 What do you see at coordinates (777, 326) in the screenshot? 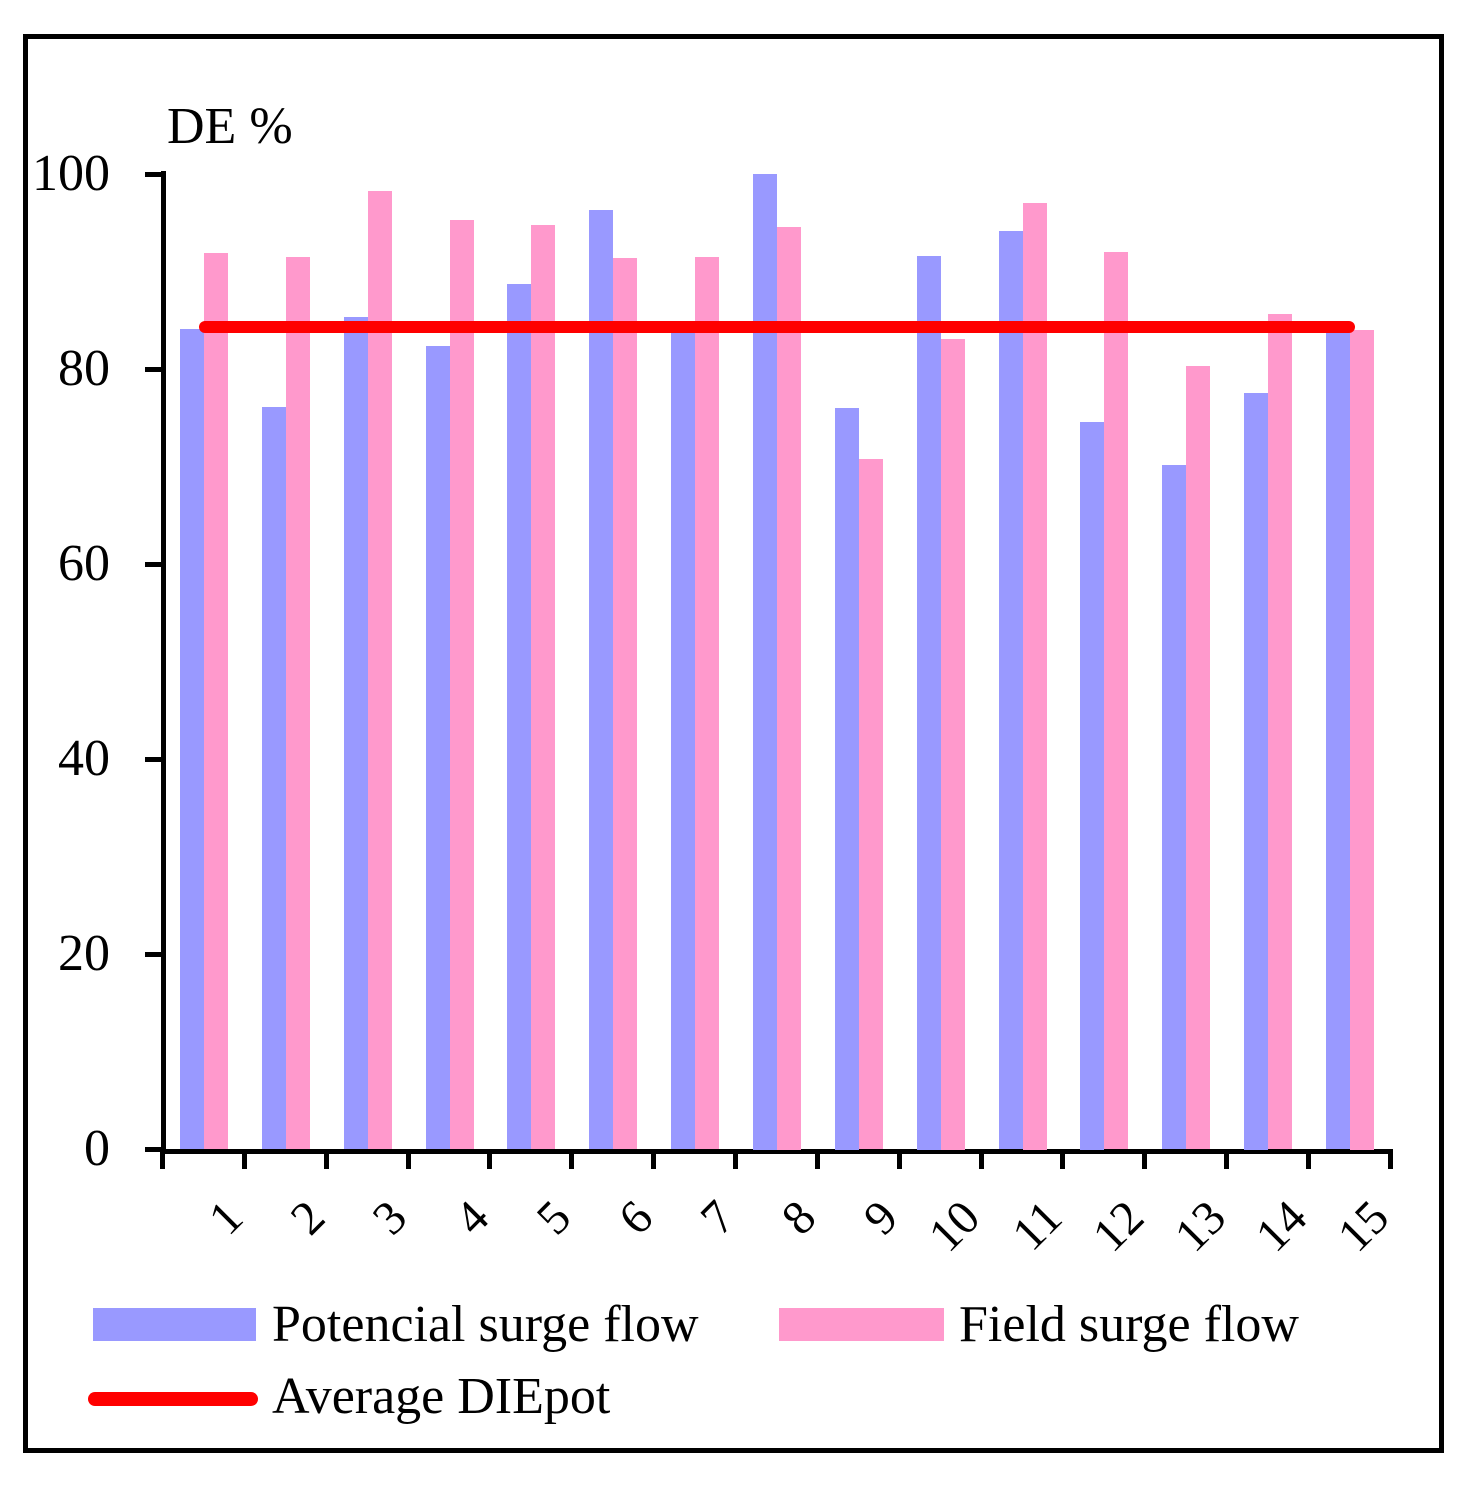
I see `average-line` at bounding box center [777, 326].